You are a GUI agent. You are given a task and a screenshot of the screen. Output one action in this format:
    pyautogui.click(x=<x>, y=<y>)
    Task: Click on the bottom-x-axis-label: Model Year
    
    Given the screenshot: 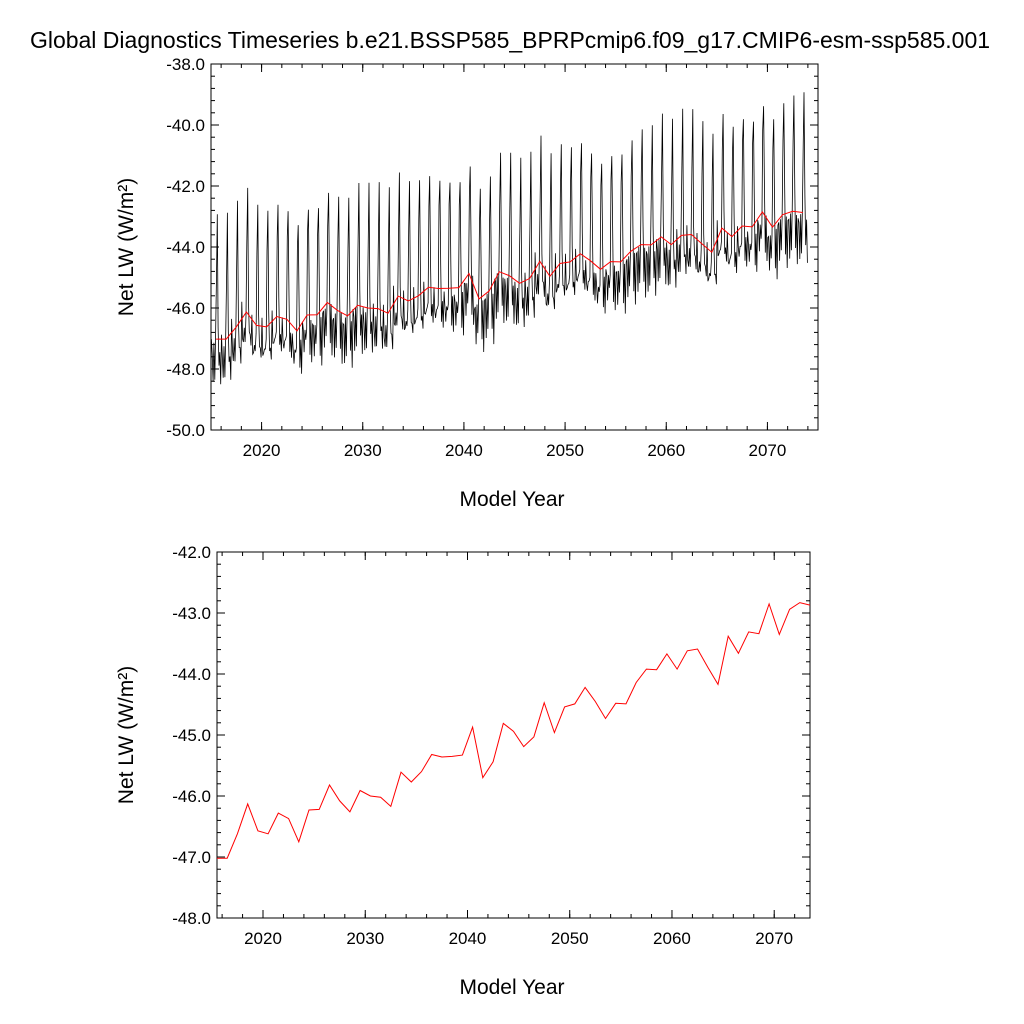 What is the action you would take?
    pyautogui.click(x=511, y=987)
    